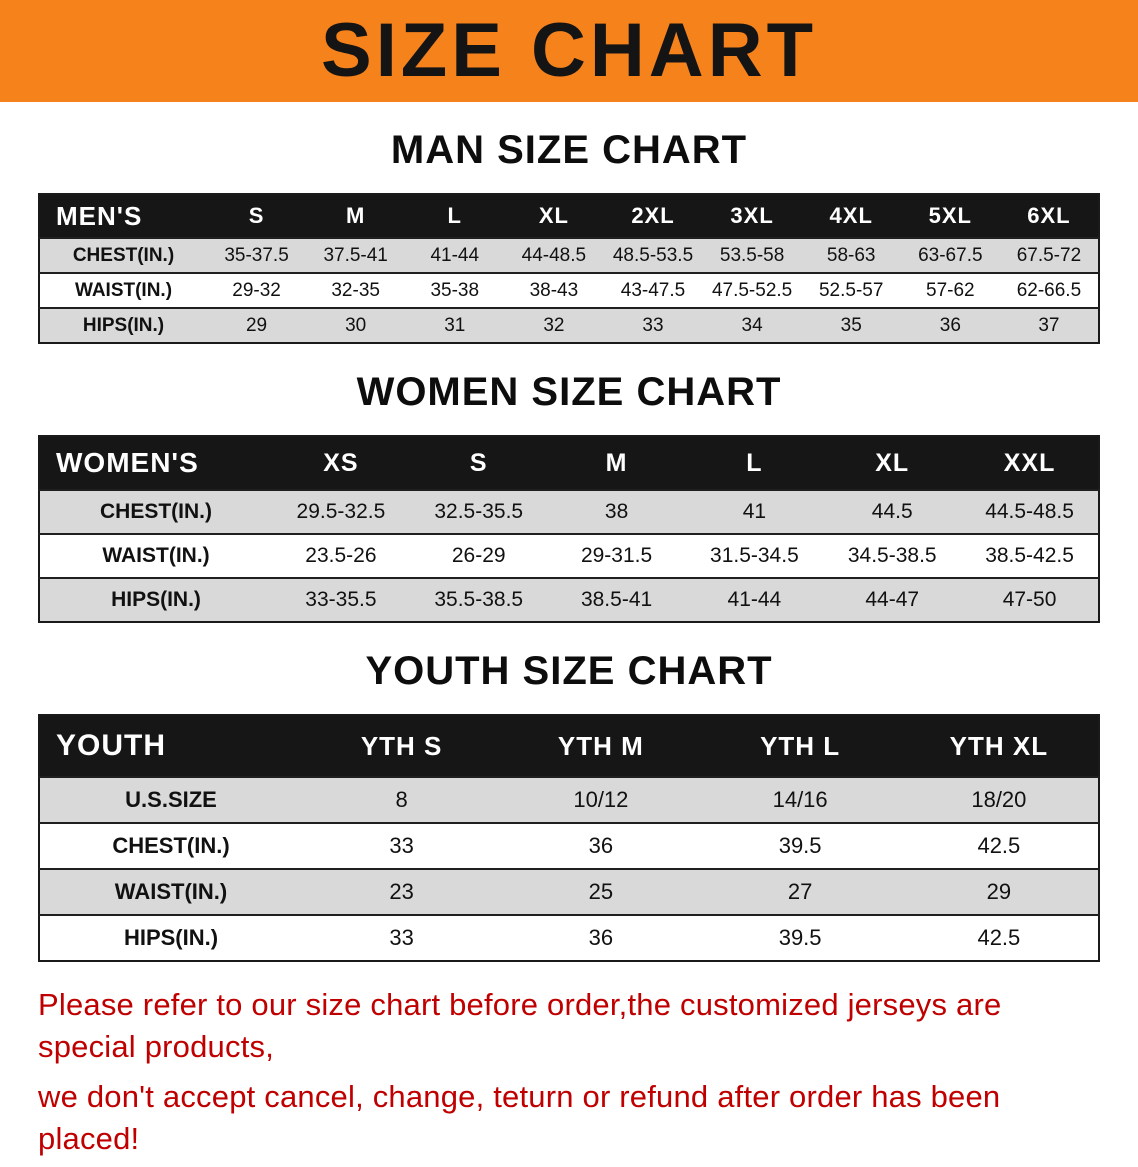 The image size is (1138, 1167). What do you see at coordinates (455, 290) in the screenshot?
I see `size-value: 35-38` at bounding box center [455, 290].